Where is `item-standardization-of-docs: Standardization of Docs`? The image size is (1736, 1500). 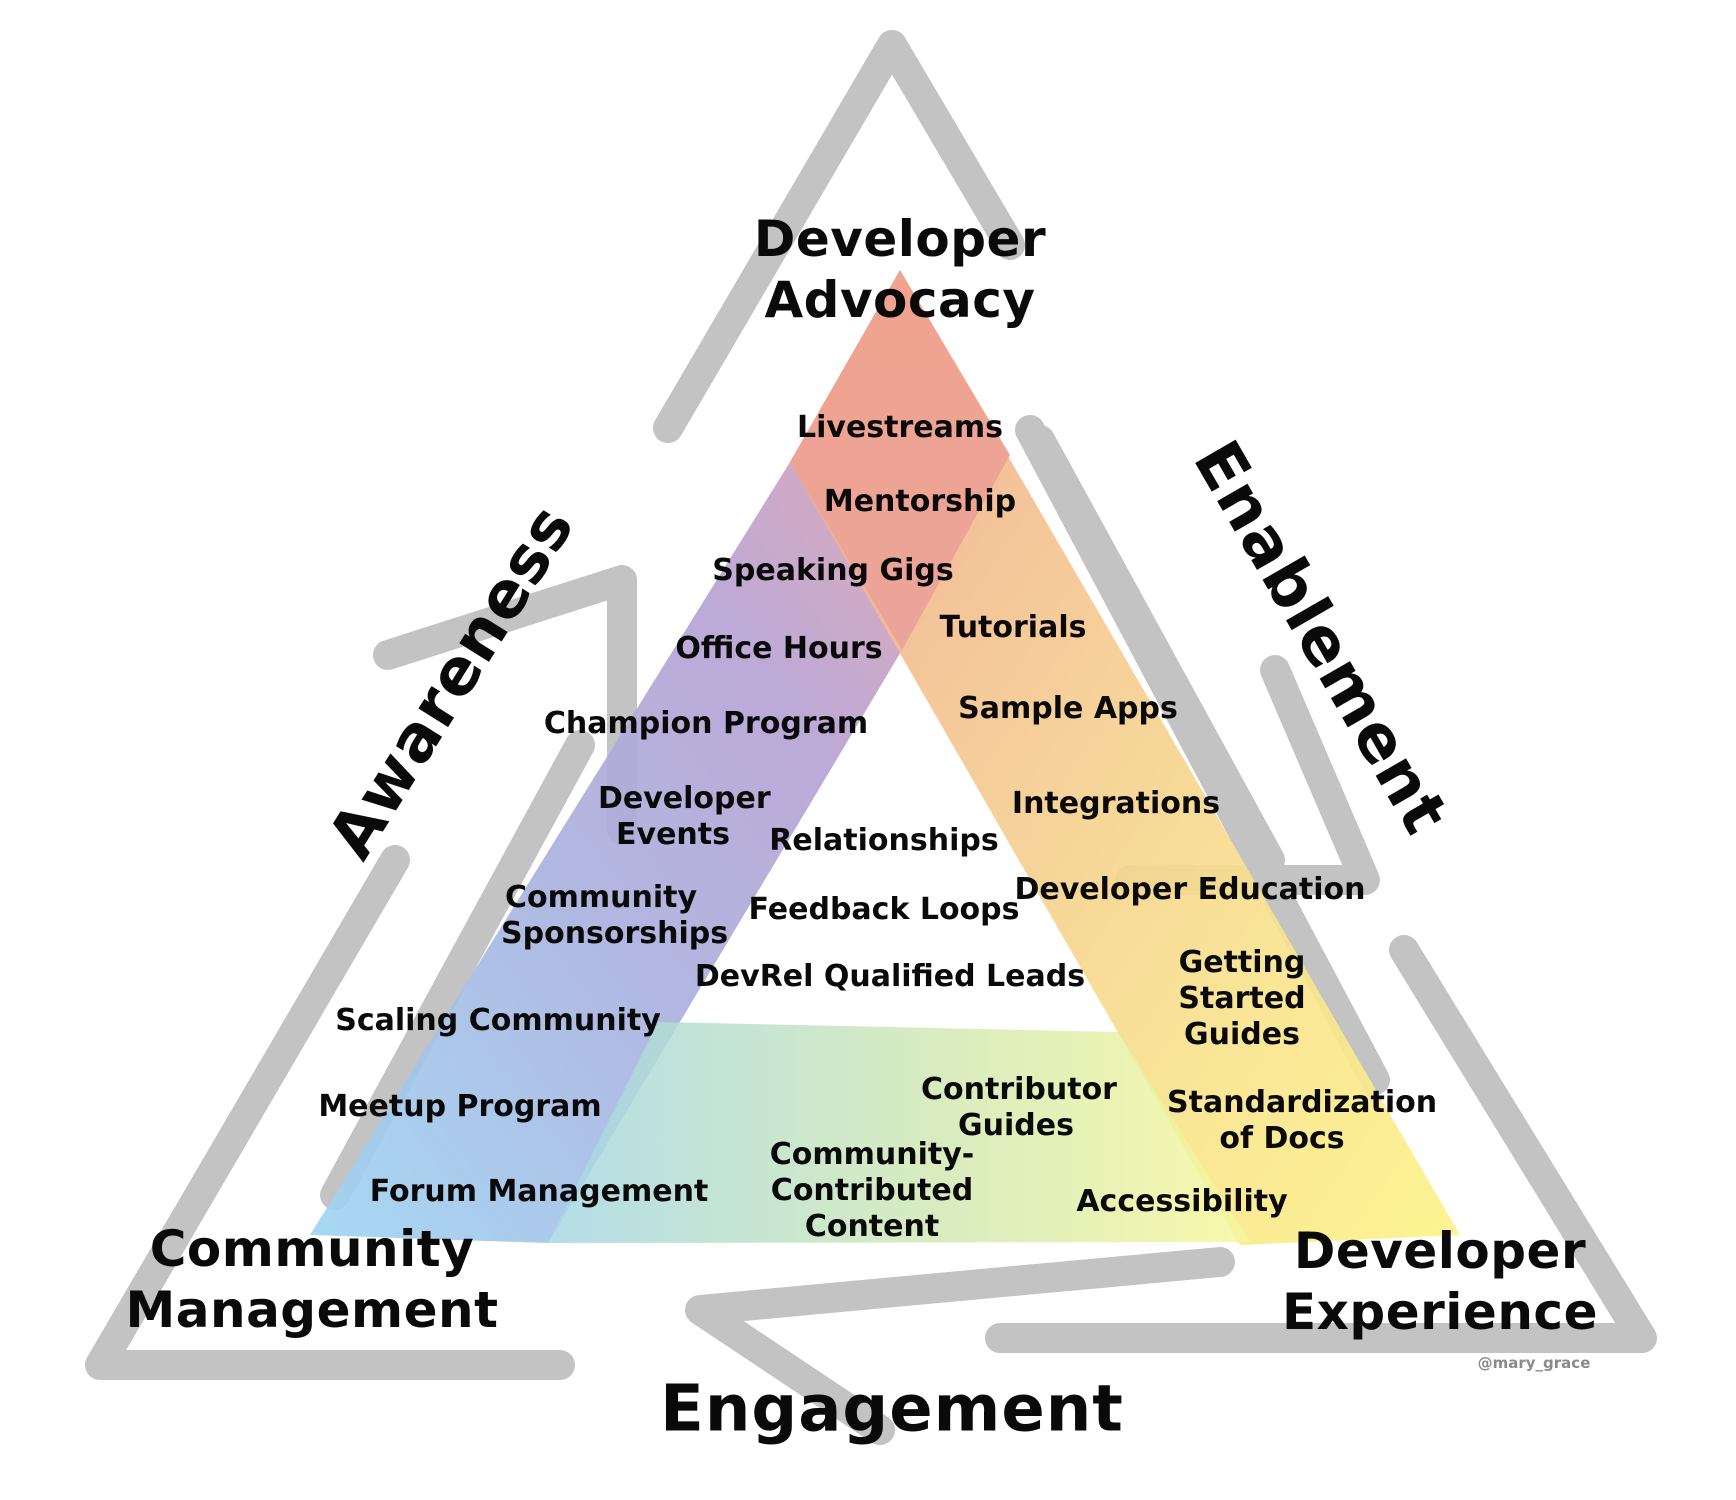 item-standardization-of-docs: Standardization of Docs is located at coordinates (1302, 1120).